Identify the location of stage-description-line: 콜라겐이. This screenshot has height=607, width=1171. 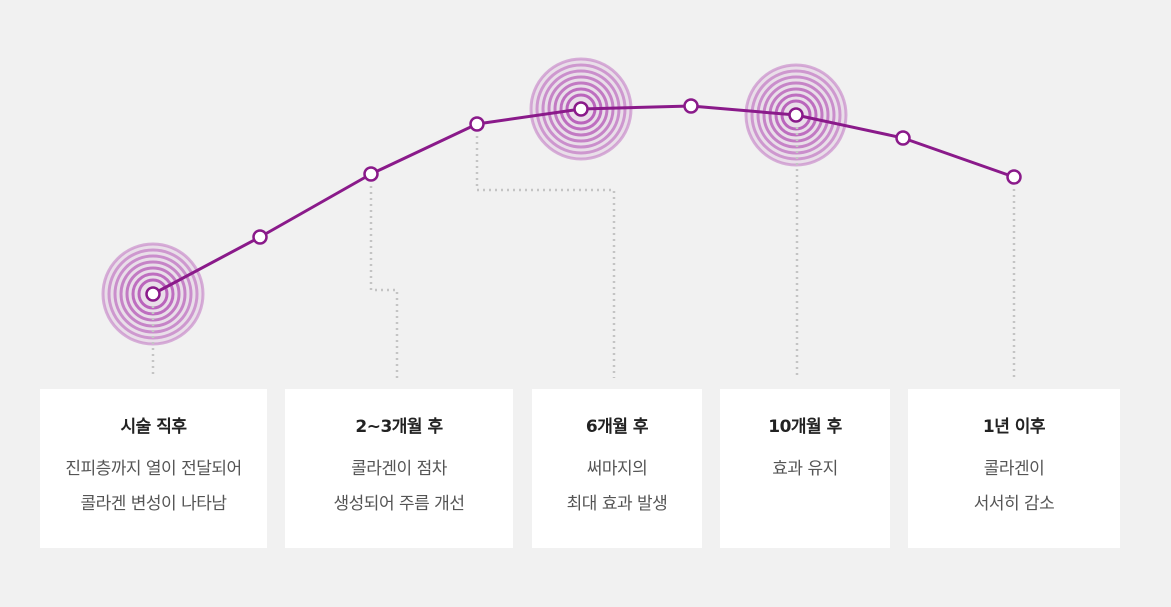
(1014, 469).